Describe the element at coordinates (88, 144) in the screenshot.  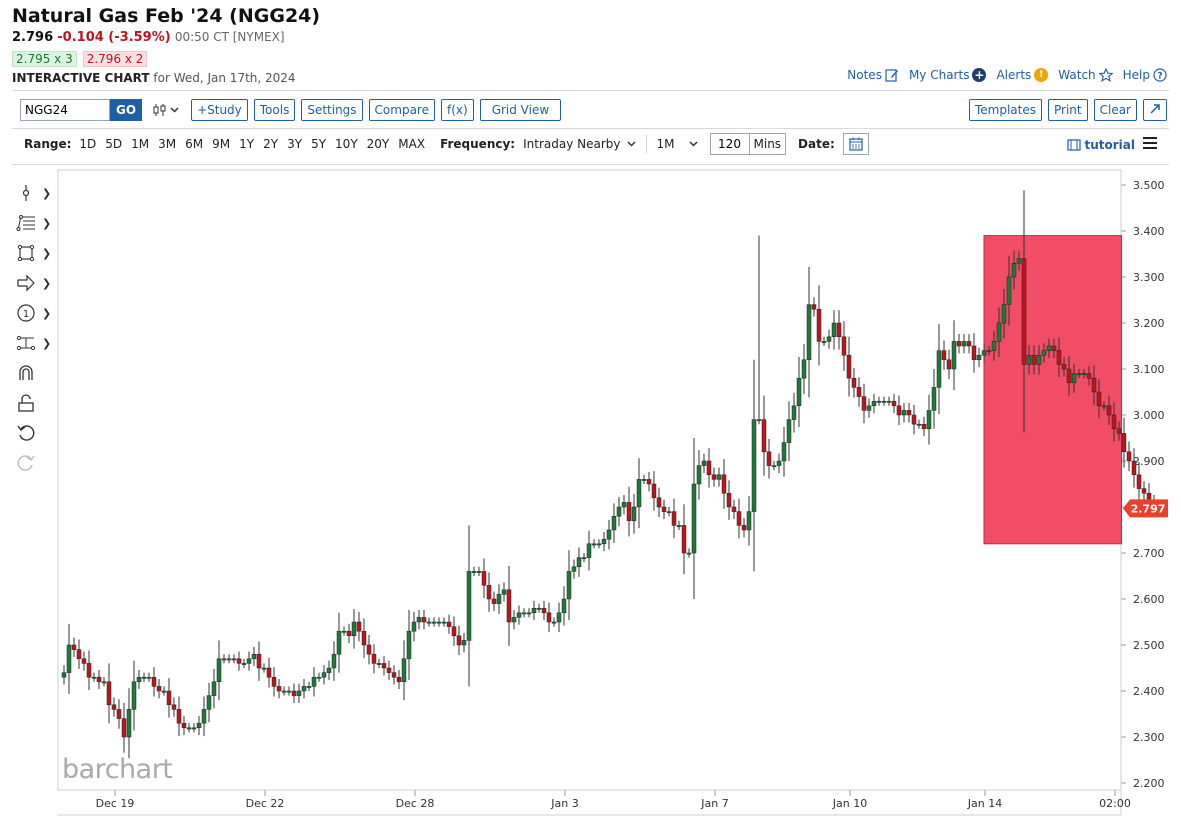
I see `range-1d: 1D` at that location.